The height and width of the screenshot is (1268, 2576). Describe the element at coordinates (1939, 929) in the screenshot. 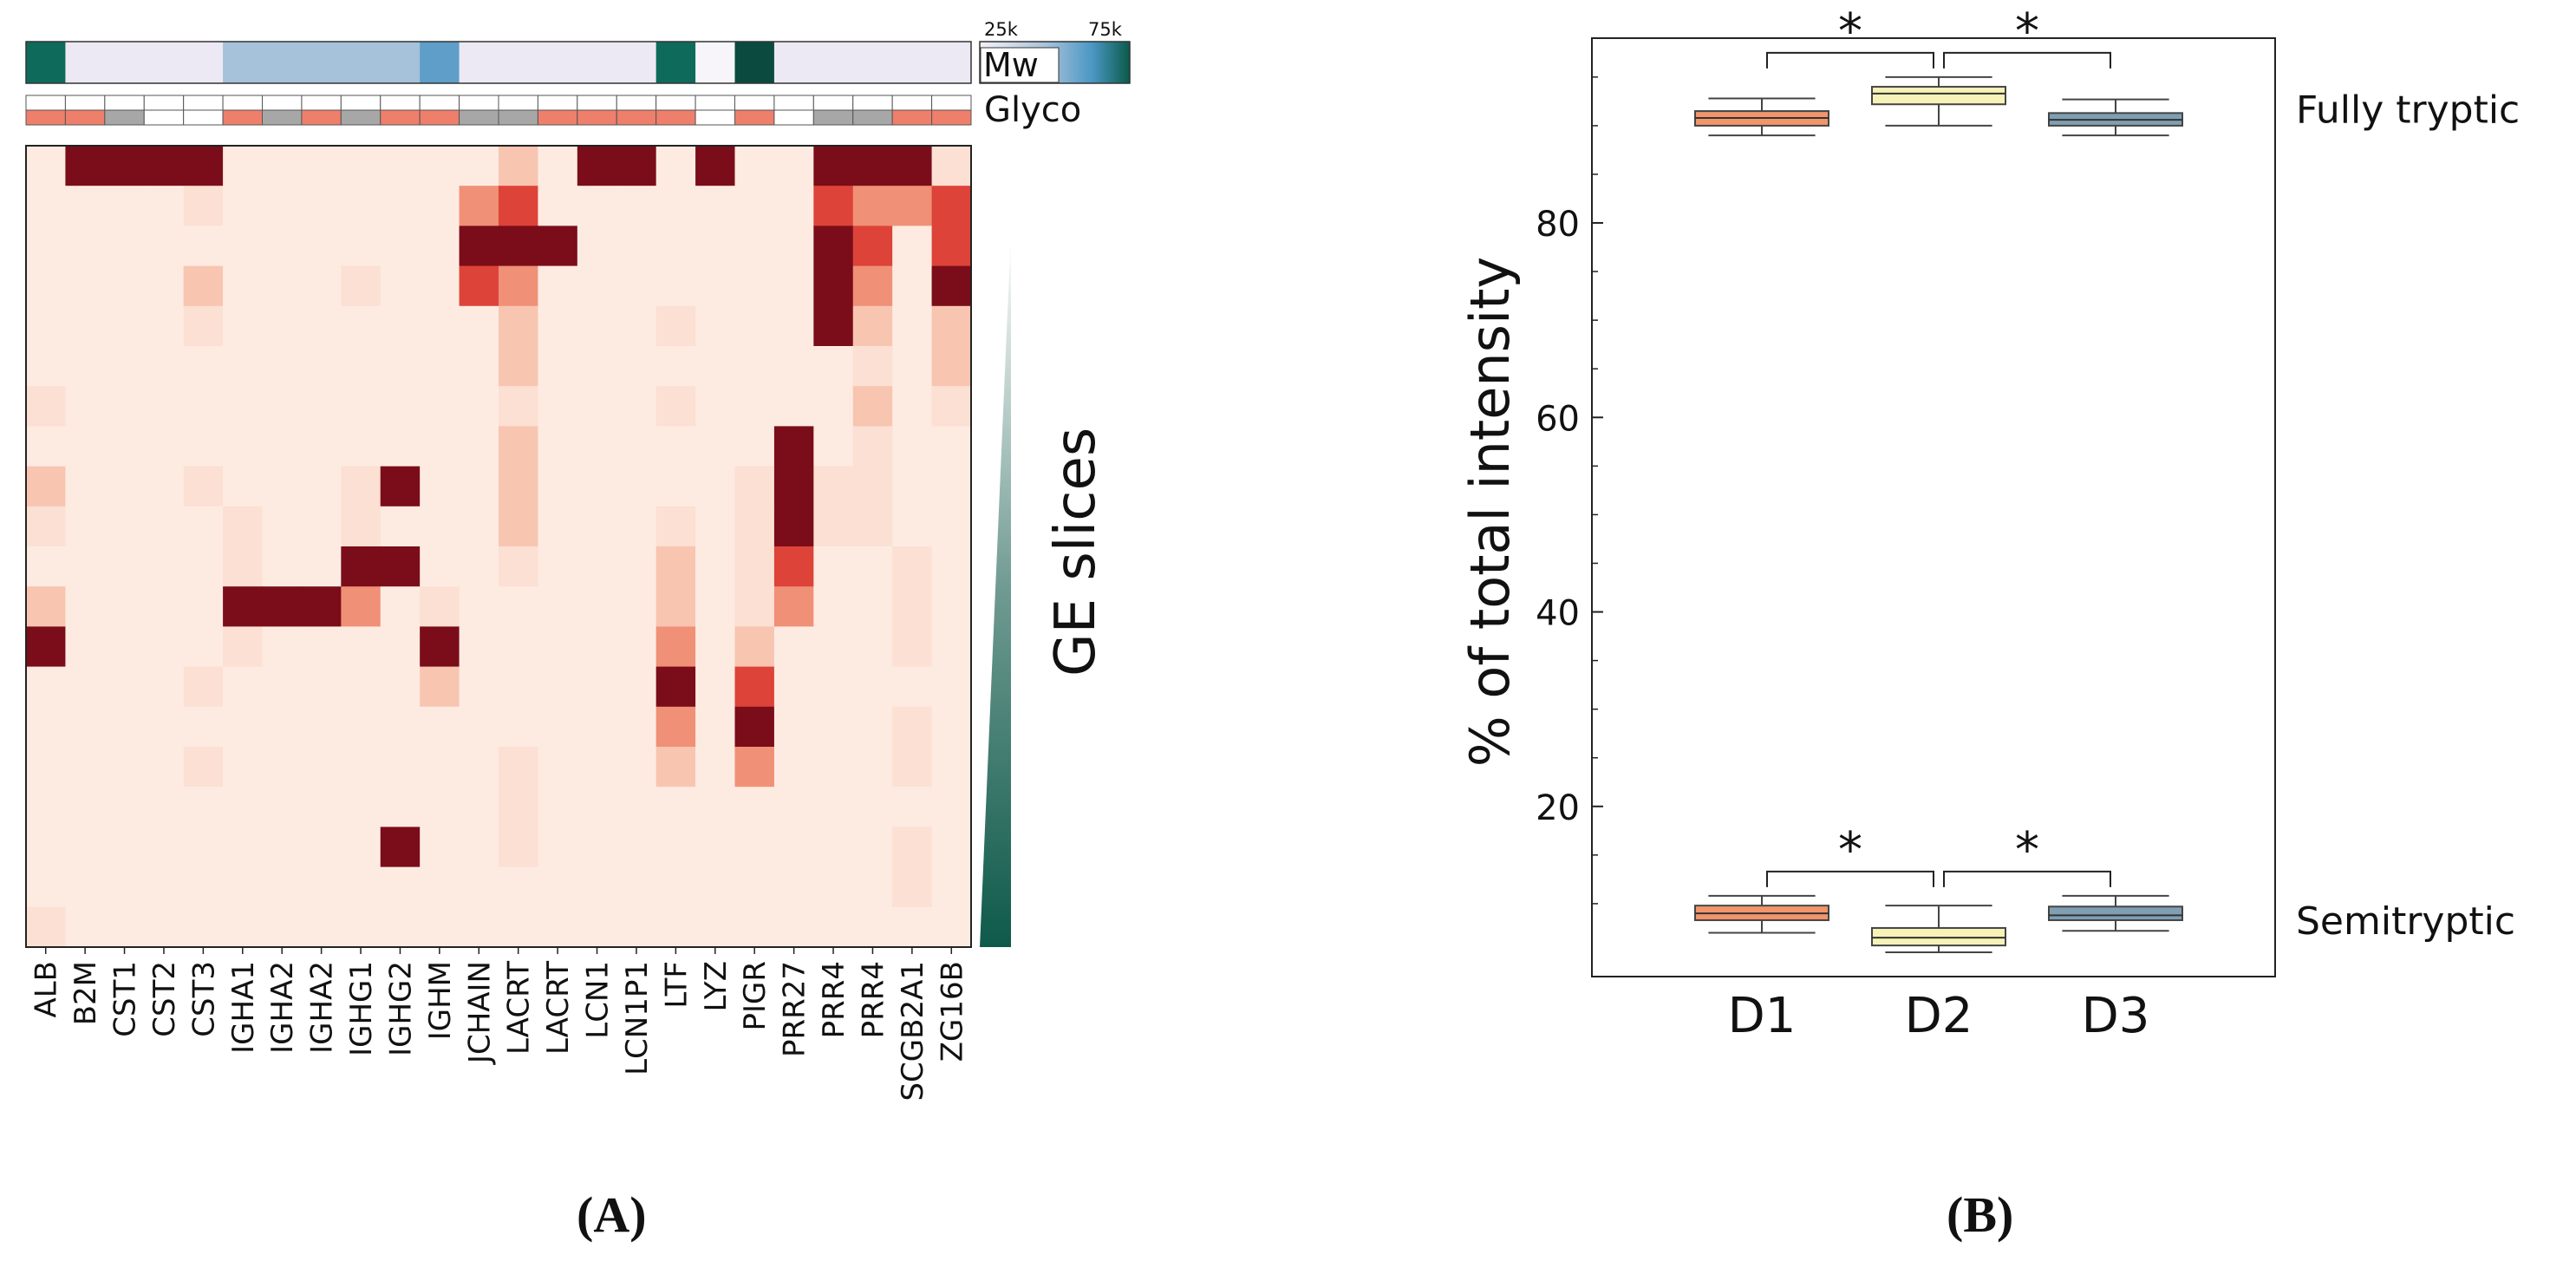

I see `box-D2` at that location.